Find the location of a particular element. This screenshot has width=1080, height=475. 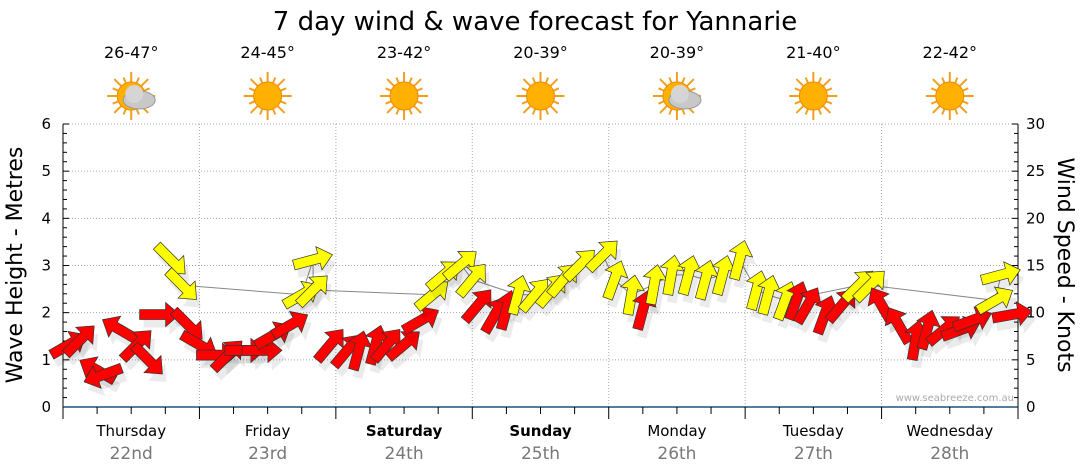

date-label: 22nd is located at coordinates (131, 454).